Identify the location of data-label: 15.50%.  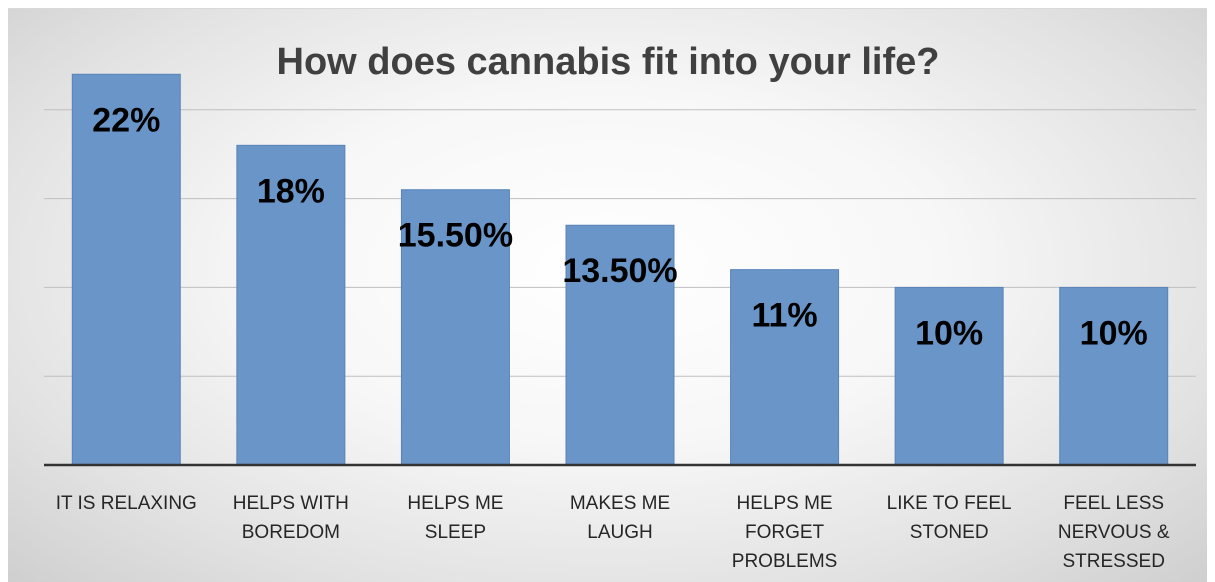
(455, 236).